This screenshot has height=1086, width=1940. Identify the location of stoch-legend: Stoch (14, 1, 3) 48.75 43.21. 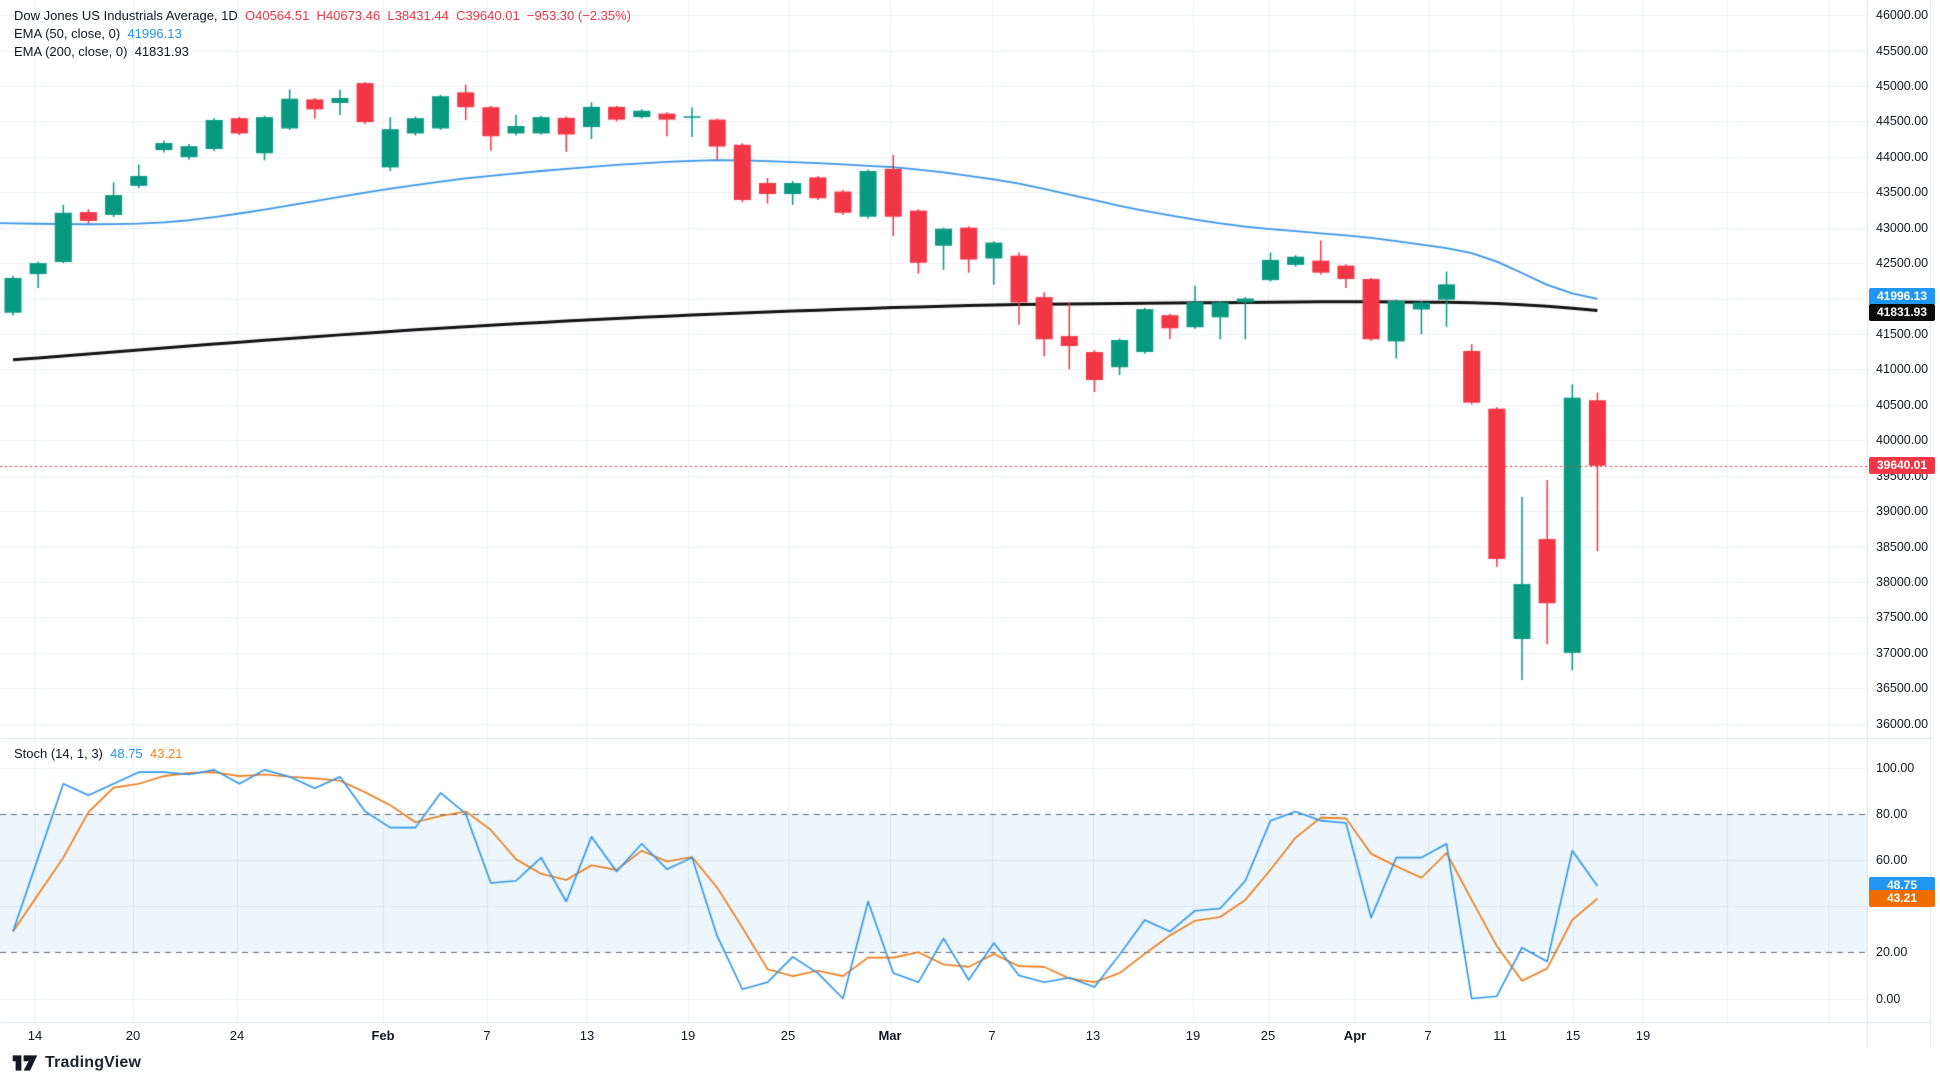
(98, 754).